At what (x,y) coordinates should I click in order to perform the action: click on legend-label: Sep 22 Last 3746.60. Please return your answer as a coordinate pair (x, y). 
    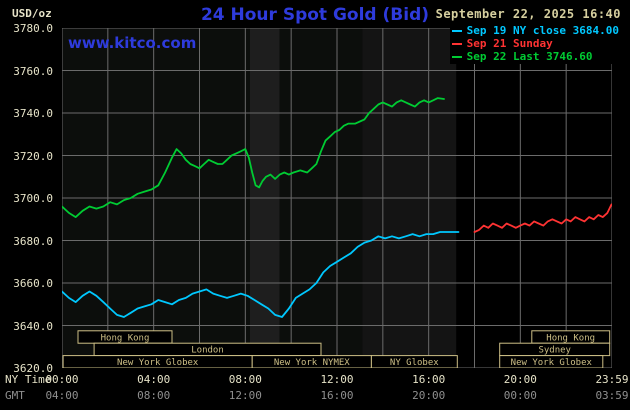
    Looking at the image, I should click on (529, 56).